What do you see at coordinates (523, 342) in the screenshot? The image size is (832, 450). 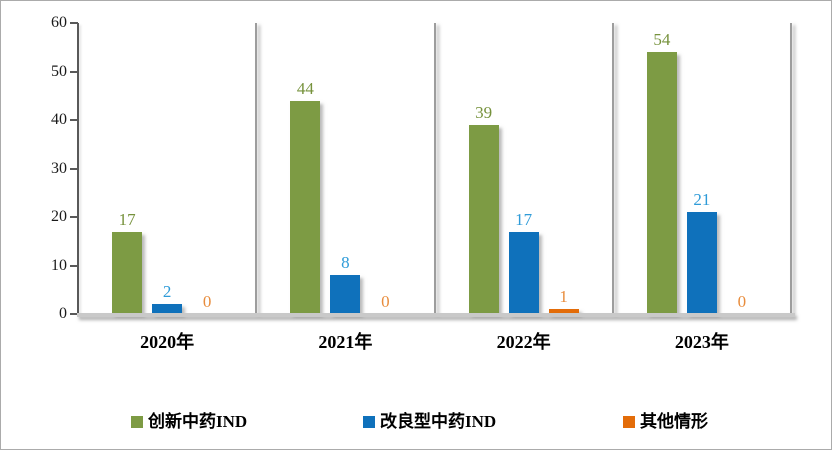 I see `x-axis-label: 2022年` at bounding box center [523, 342].